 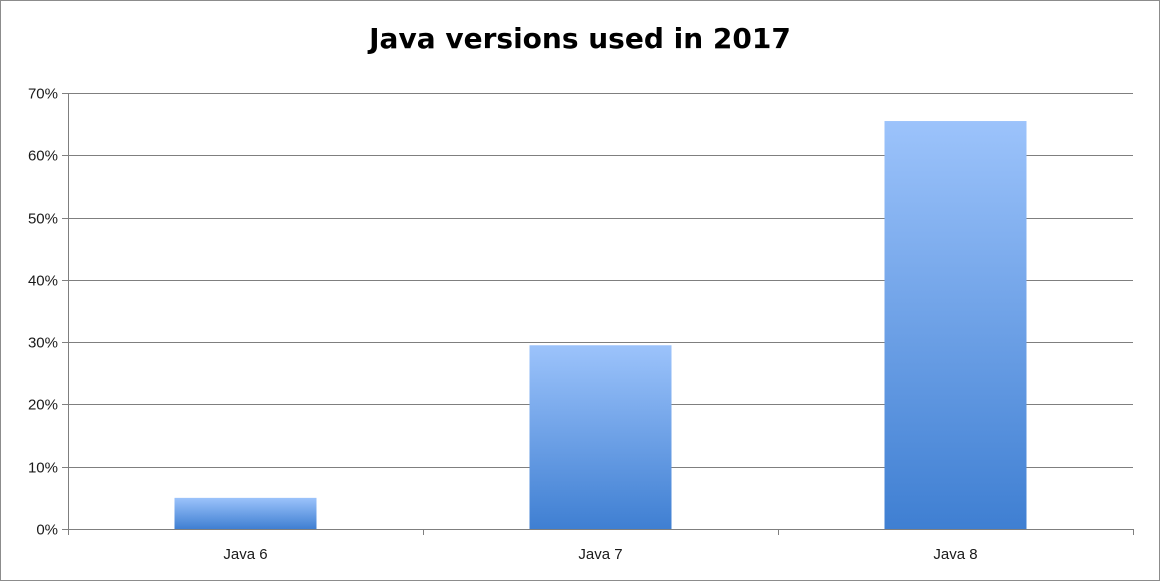 What do you see at coordinates (43, 468) in the screenshot?
I see `y-tick-label: 10%` at bounding box center [43, 468].